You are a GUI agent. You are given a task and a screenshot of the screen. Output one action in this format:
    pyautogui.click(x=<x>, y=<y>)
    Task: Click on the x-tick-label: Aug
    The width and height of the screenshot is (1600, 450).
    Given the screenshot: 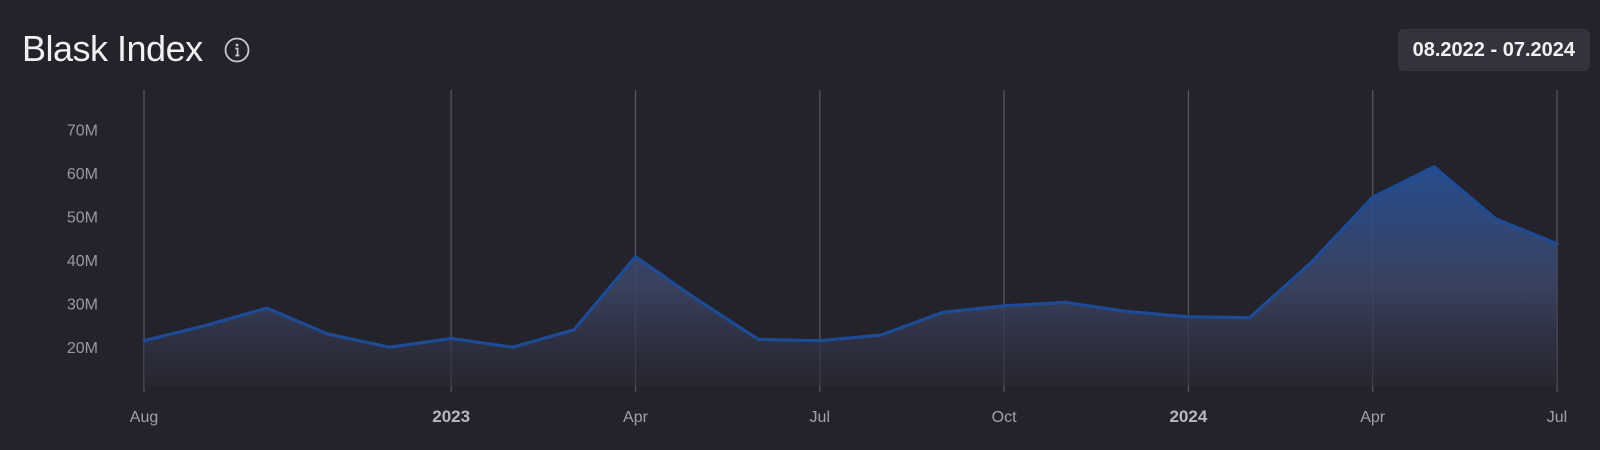 What is the action you would take?
    pyautogui.click(x=144, y=417)
    